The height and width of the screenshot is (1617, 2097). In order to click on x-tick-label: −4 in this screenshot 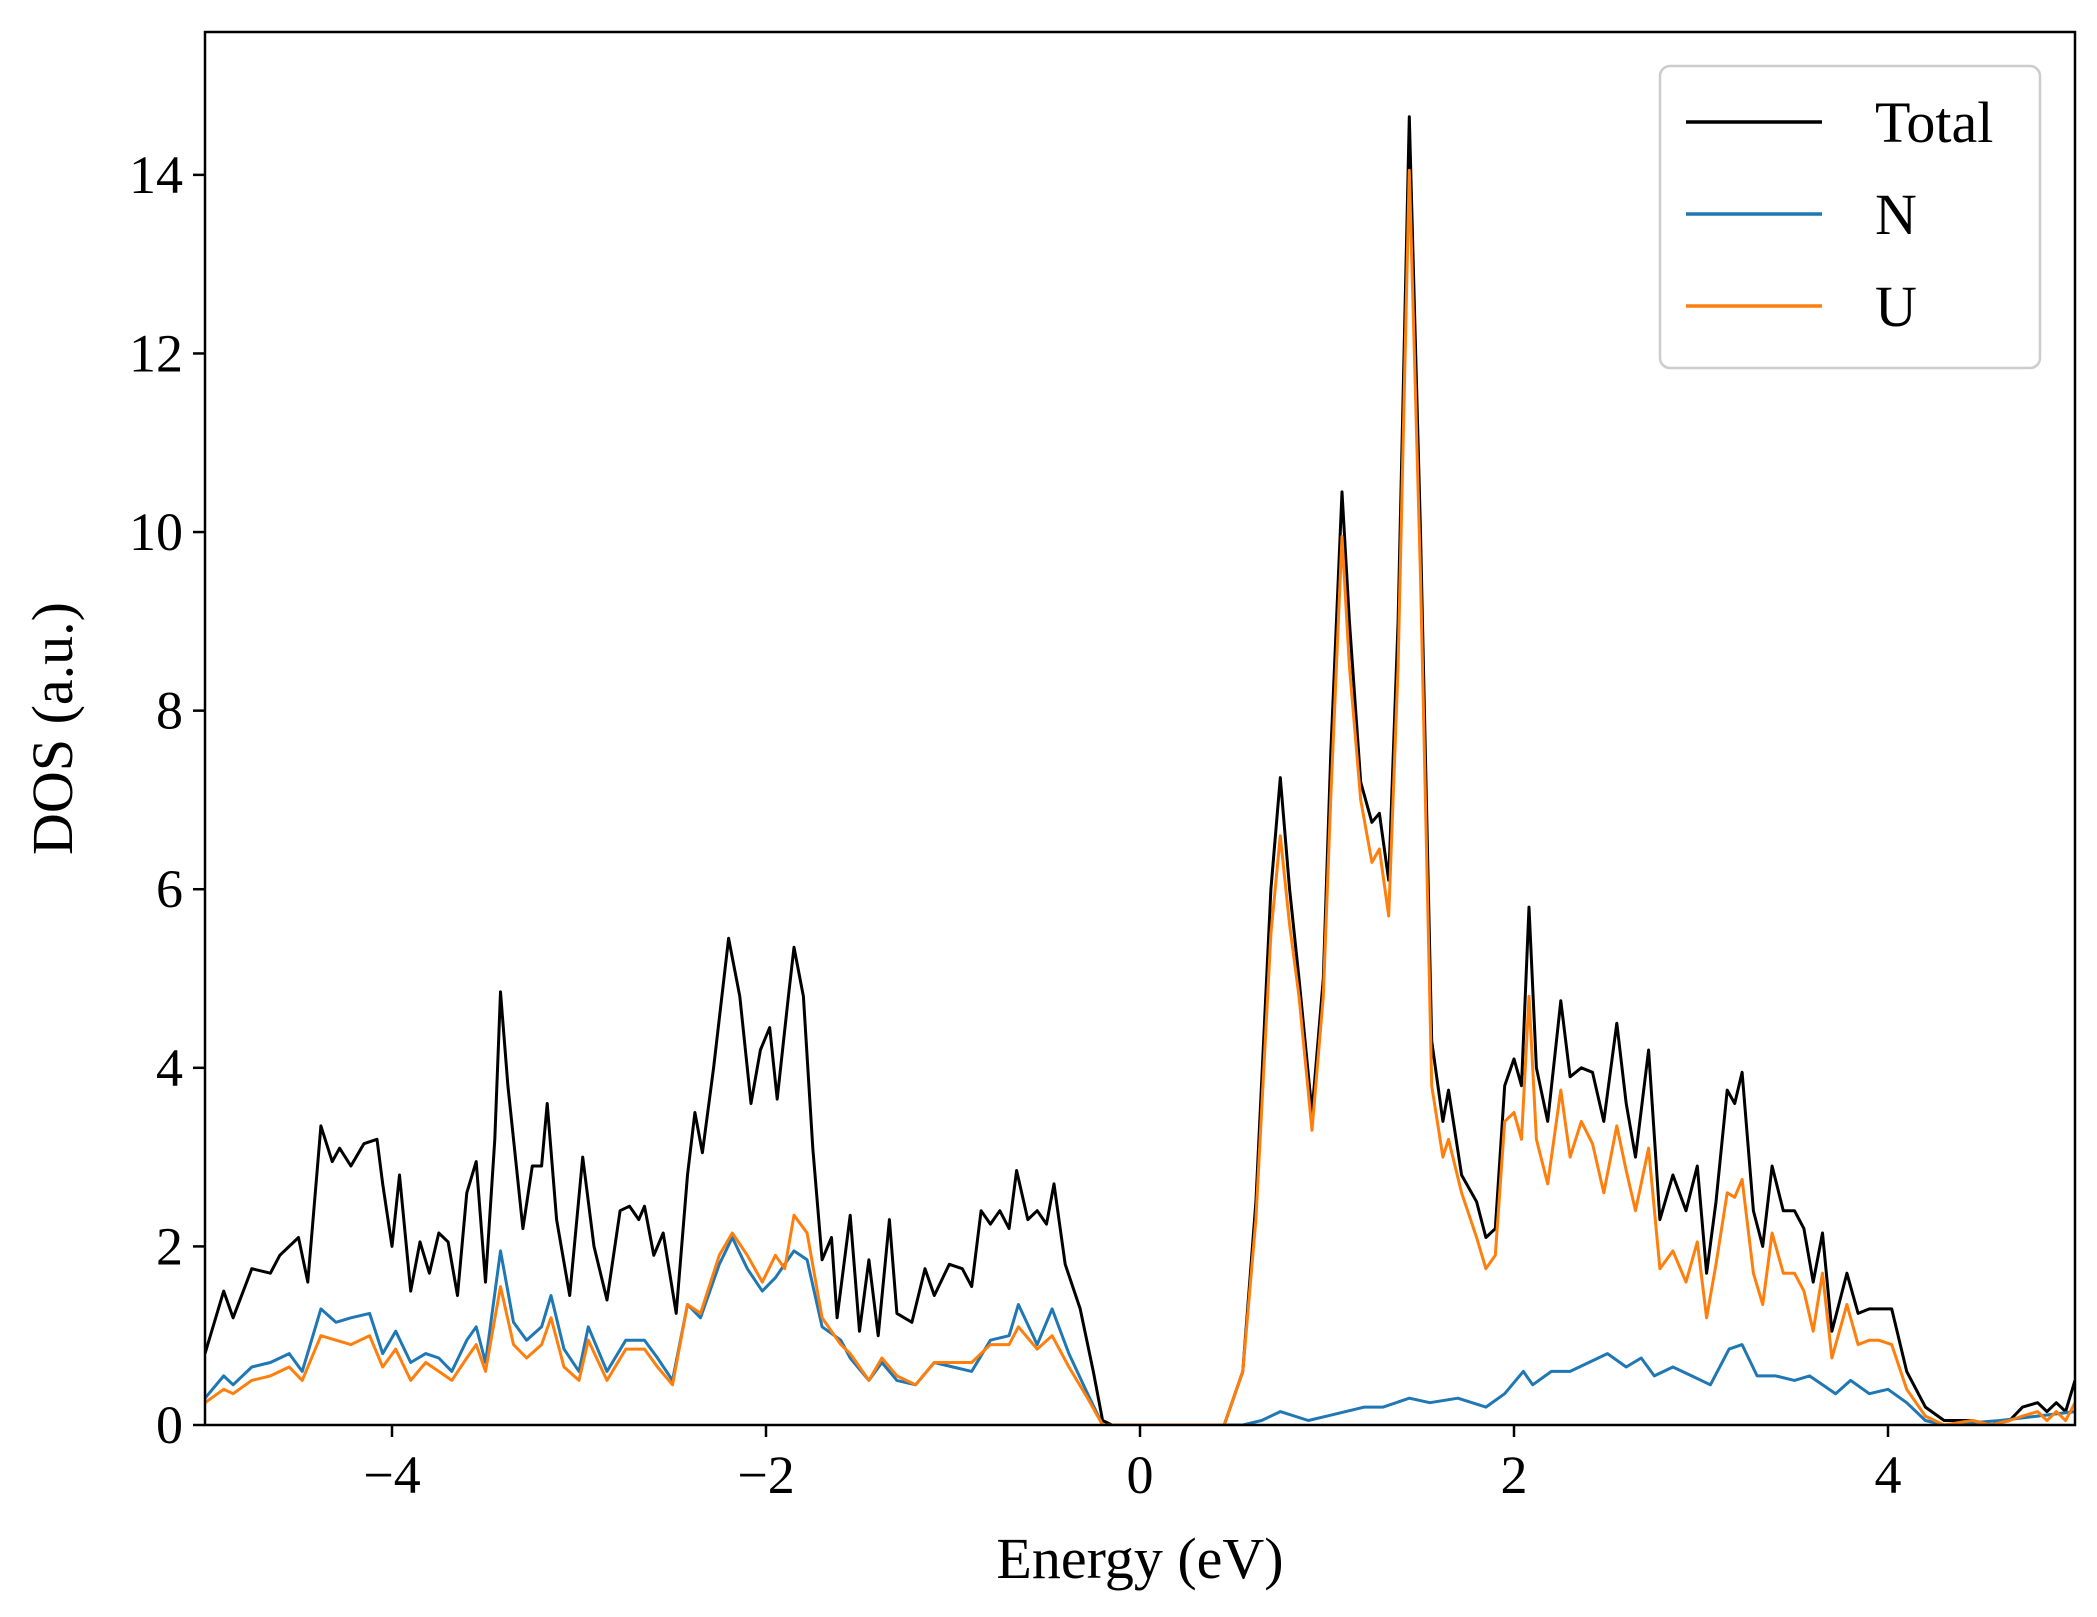, I will do `click(391, 1475)`.